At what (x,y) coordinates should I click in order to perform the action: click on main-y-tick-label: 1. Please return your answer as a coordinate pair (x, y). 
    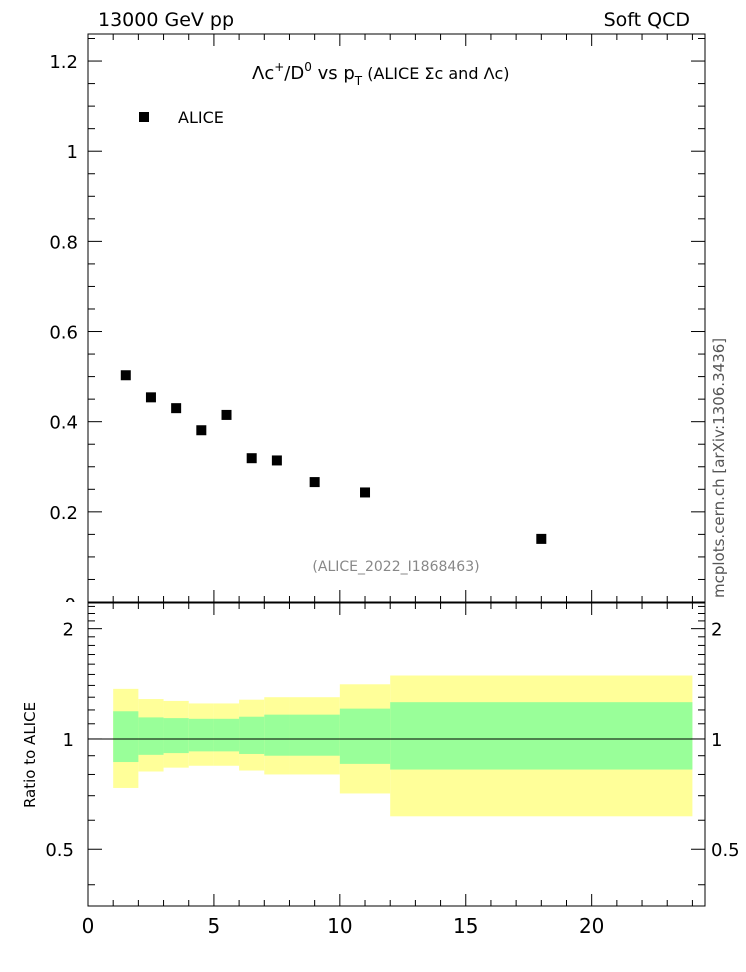
    Looking at the image, I should click on (72, 152).